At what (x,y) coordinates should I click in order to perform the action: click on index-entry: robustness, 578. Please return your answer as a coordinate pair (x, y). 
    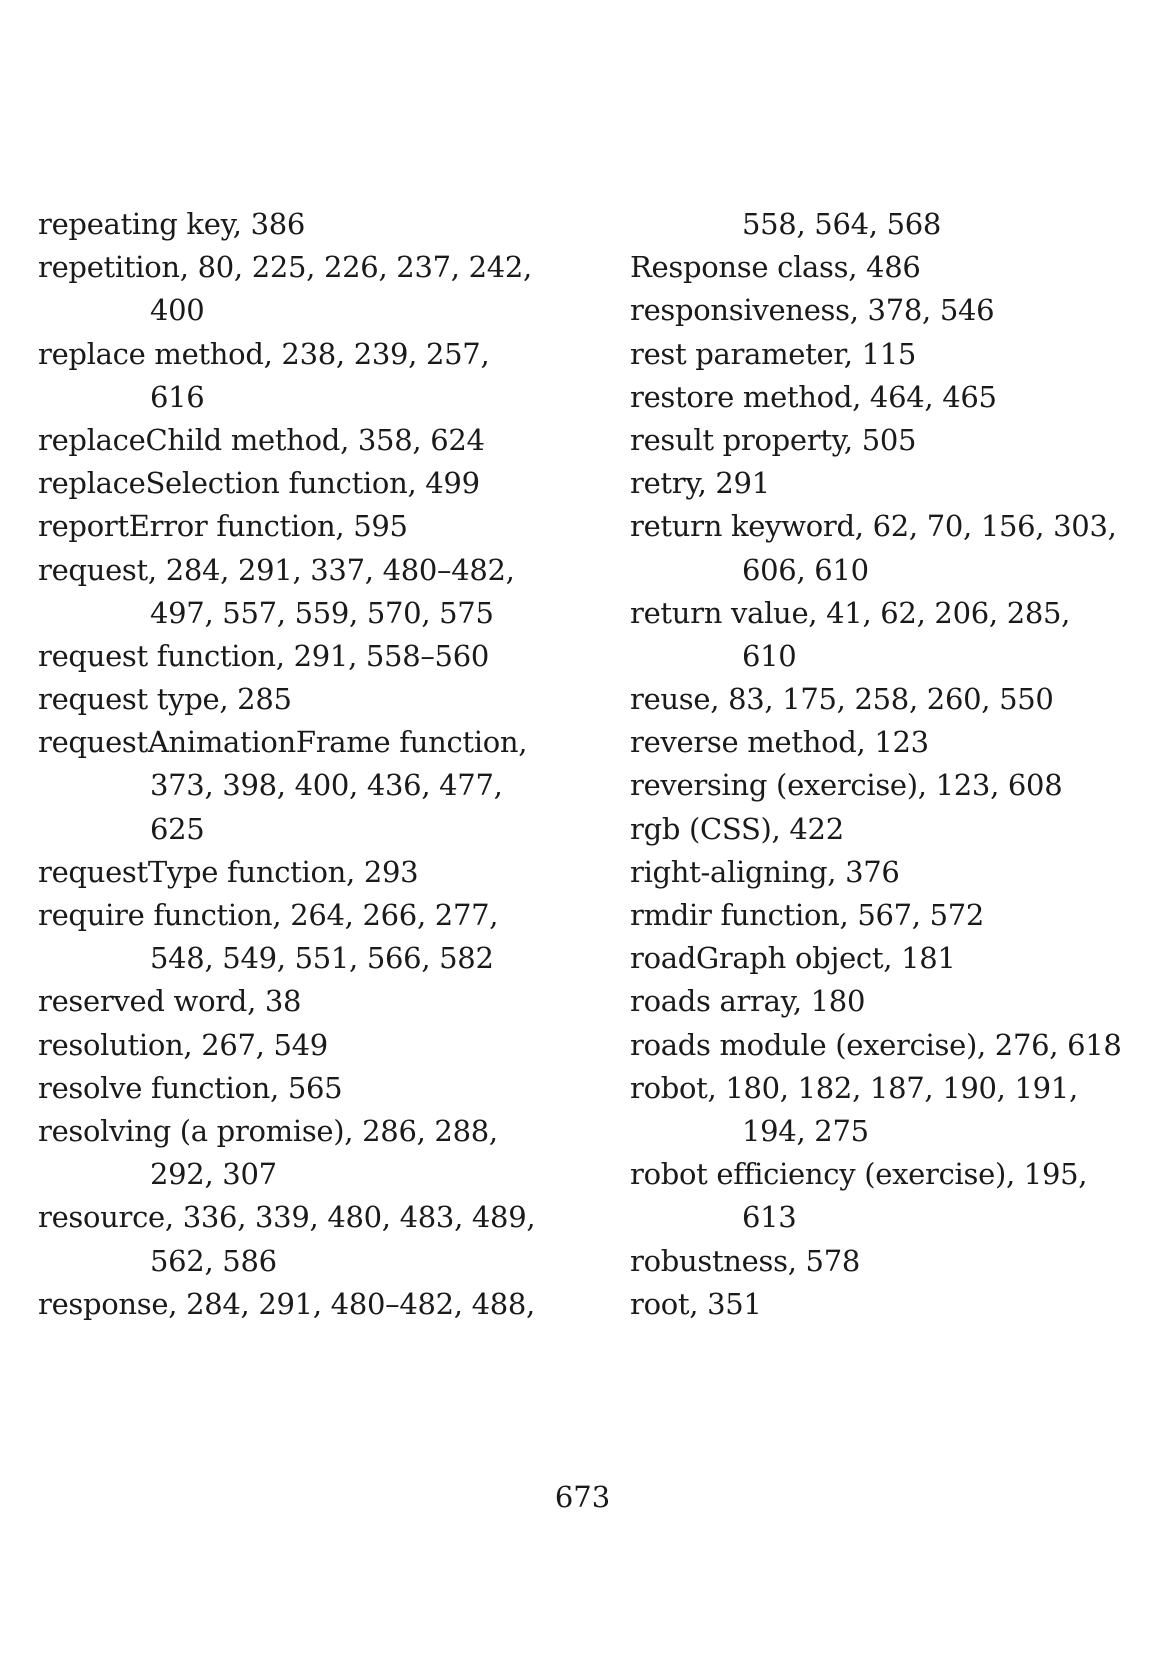
    Looking at the image, I should click on (745, 1260).